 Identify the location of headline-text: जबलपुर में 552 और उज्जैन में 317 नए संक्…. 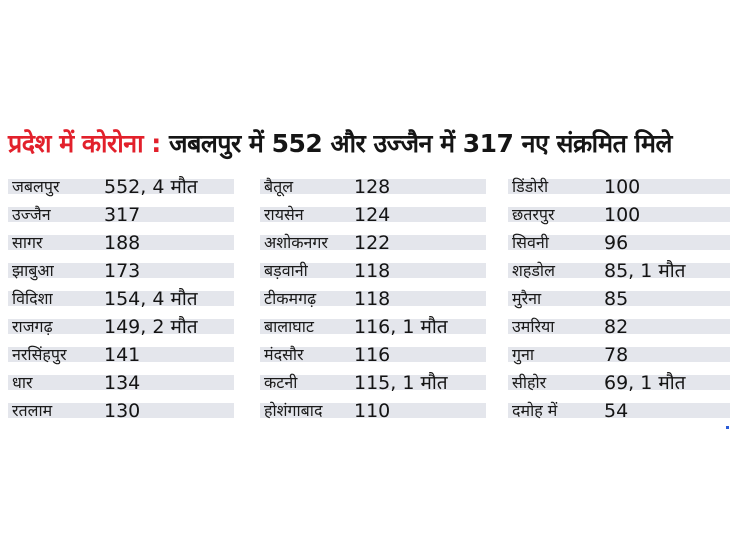
(420, 143).